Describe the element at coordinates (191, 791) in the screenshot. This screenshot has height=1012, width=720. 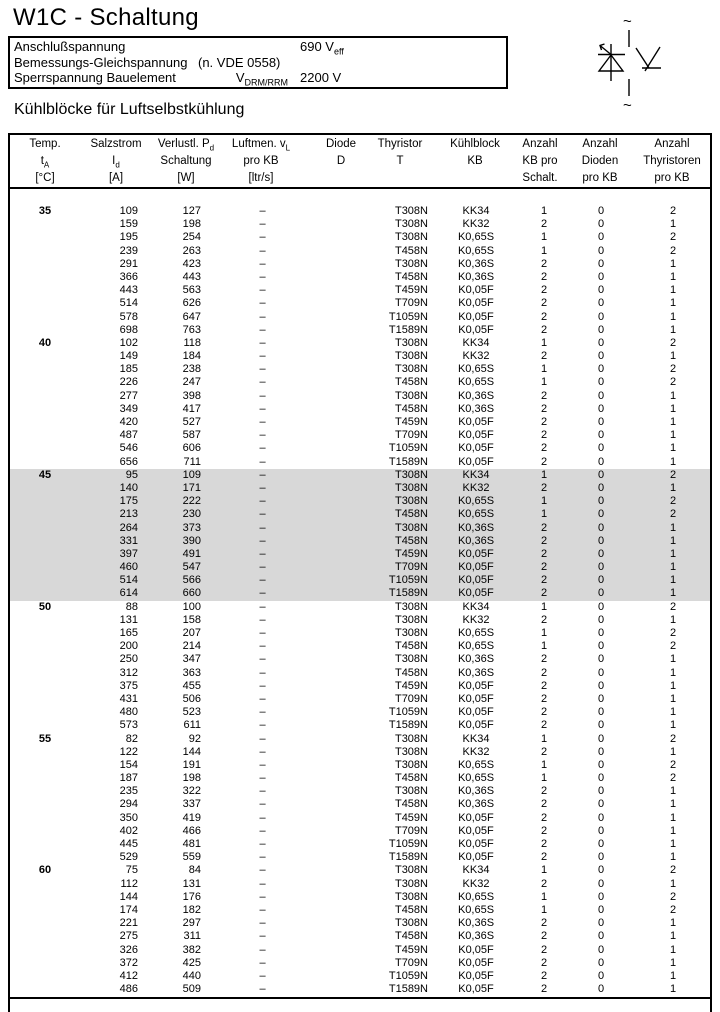
I see `table-cell: 322` at that location.